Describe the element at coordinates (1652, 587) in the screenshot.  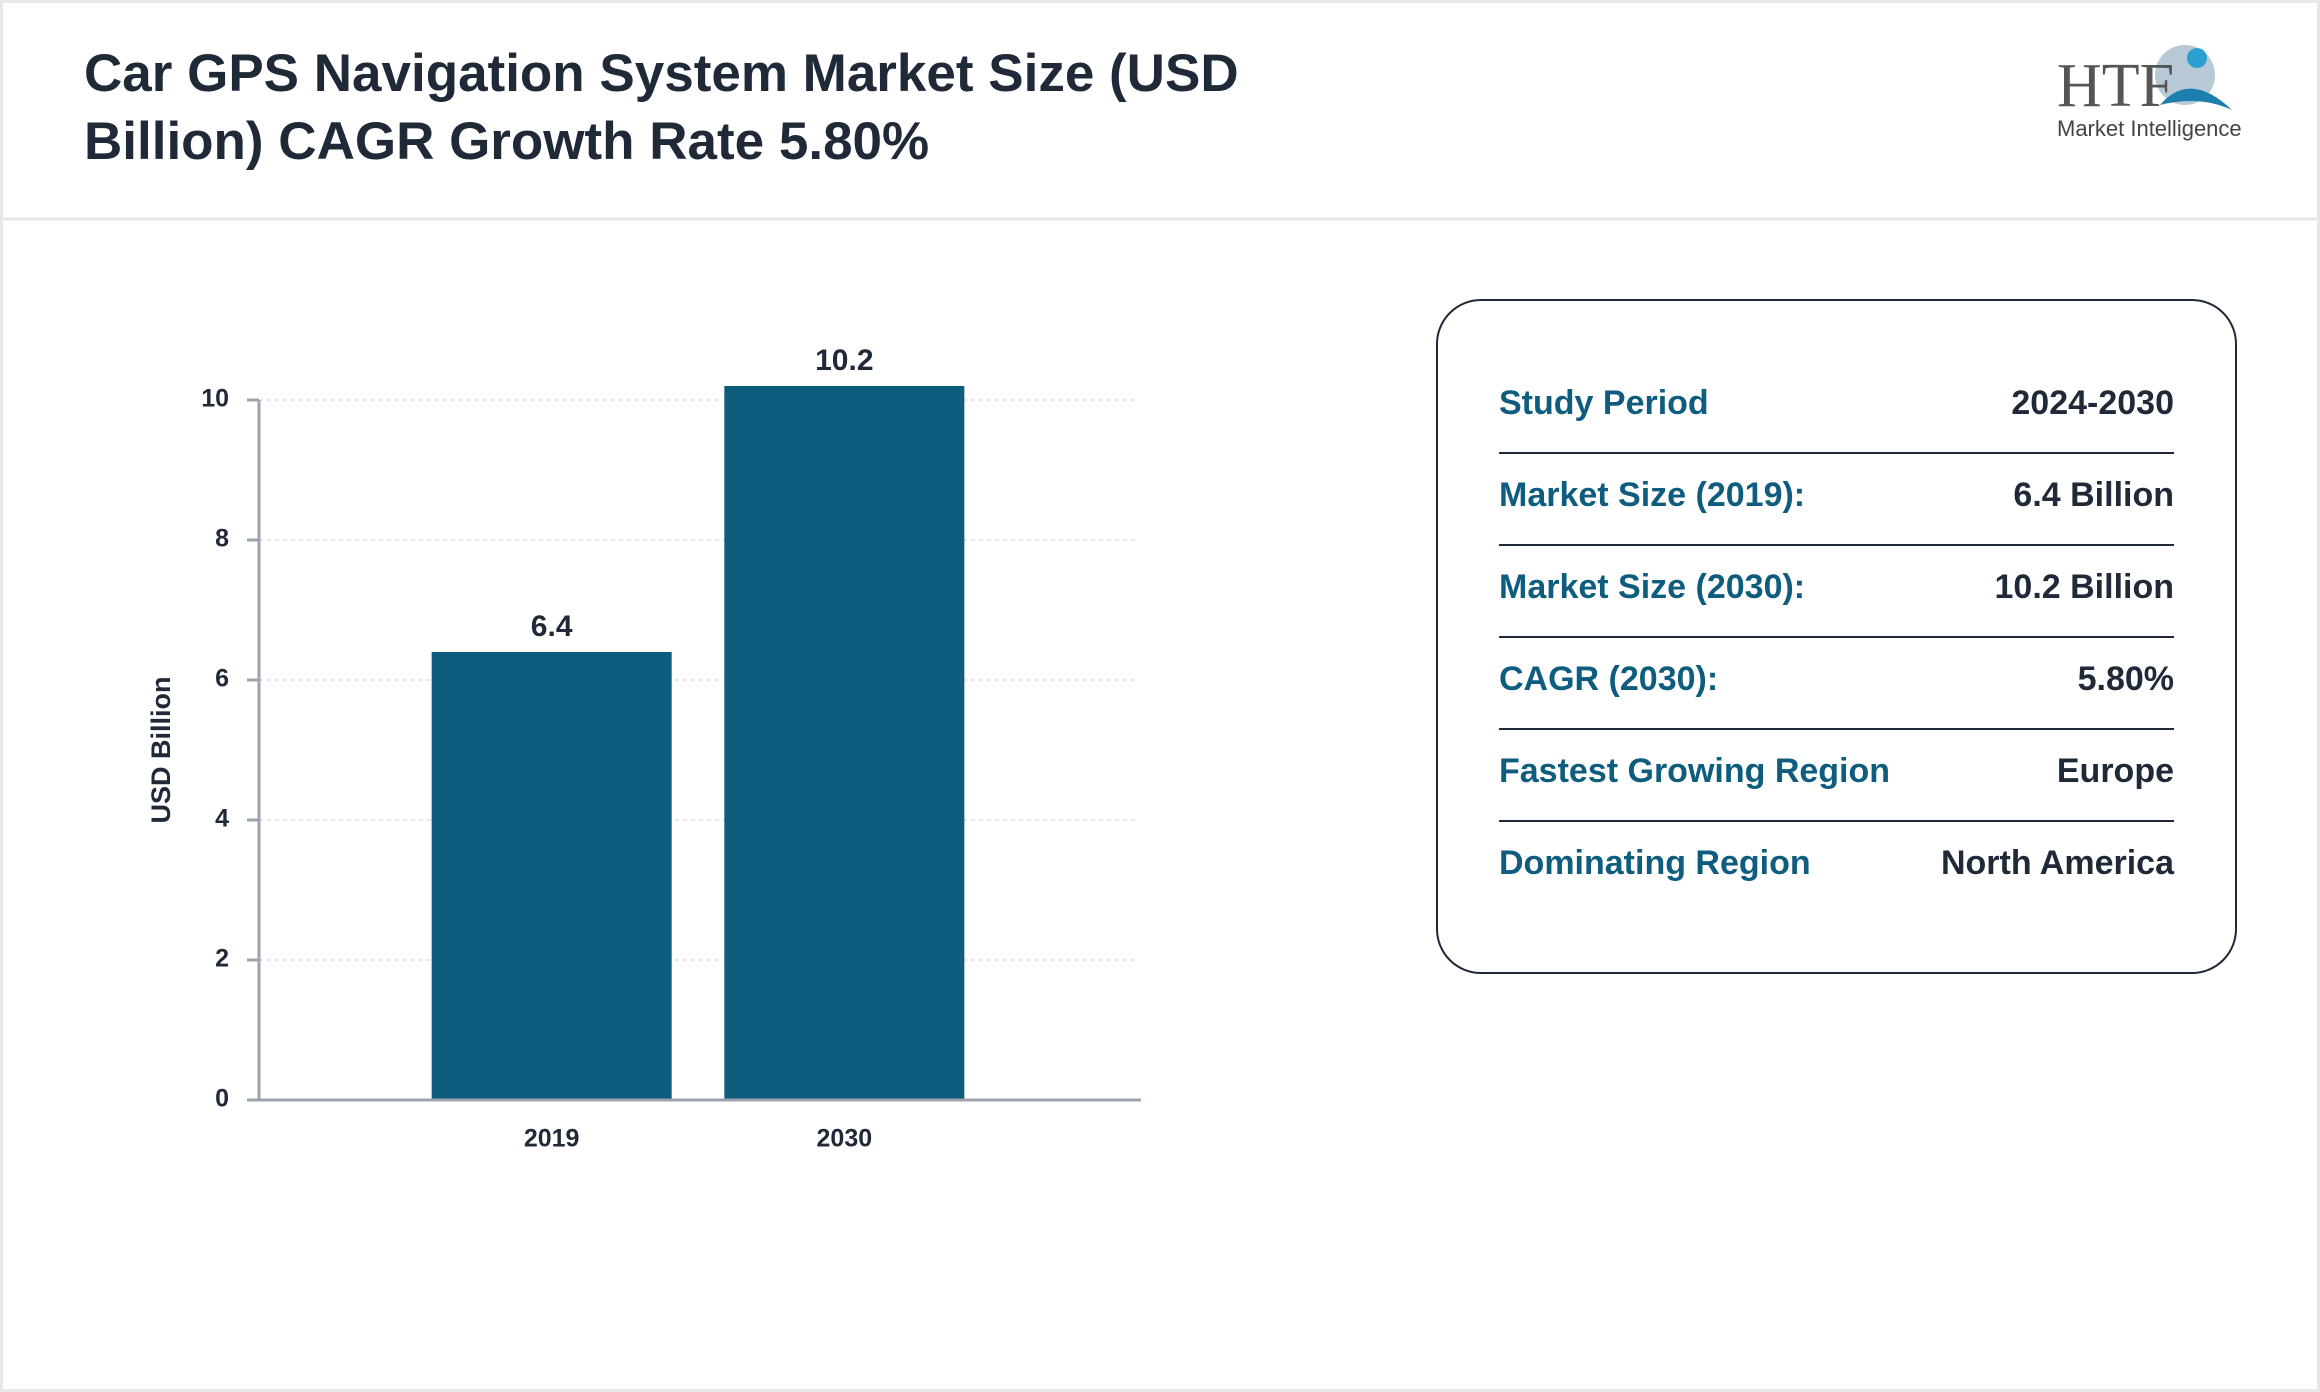
I see `summary-label: Market Size (2030):` at that location.